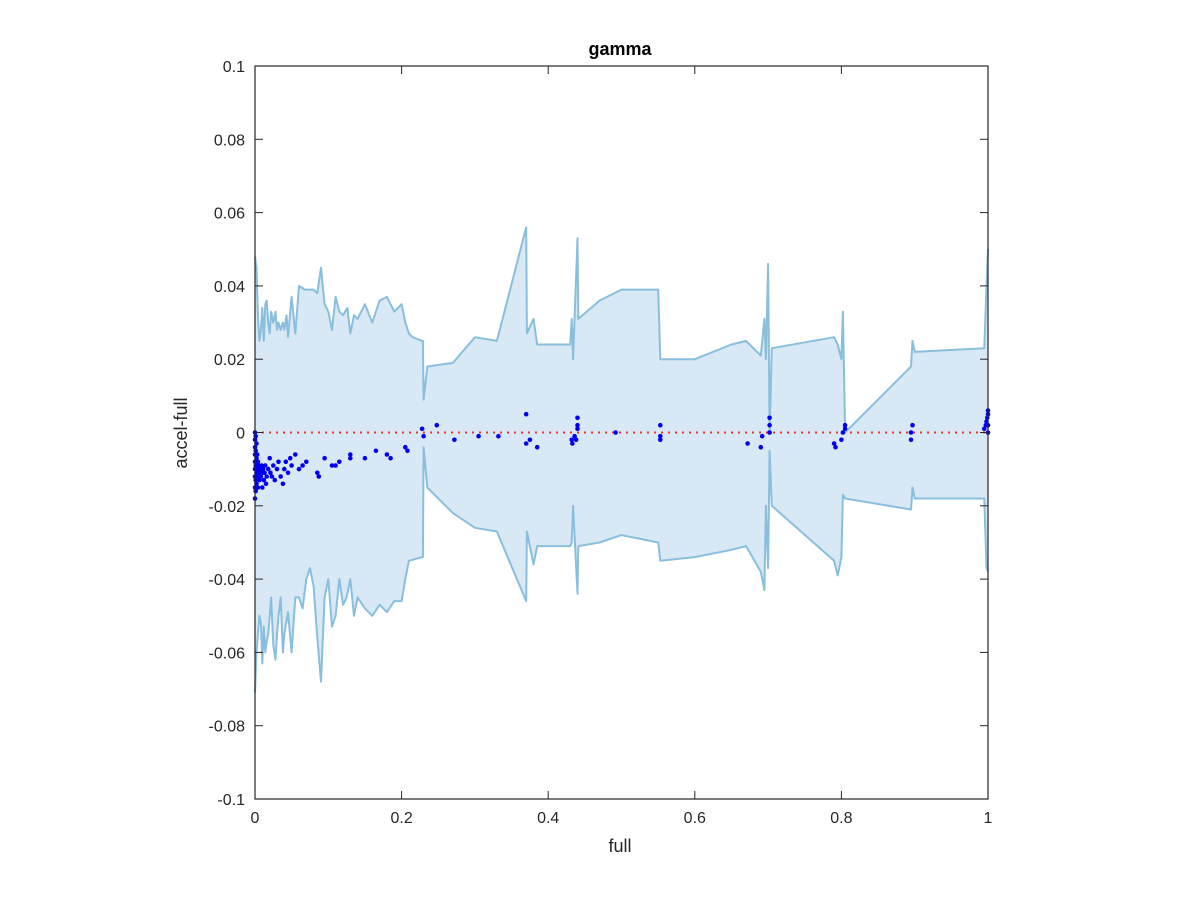 The image size is (1200, 900). What do you see at coordinates (401, 818) in the screenshot?
I see `x-tick-label: 0.2` at bounding box center [401, 818].